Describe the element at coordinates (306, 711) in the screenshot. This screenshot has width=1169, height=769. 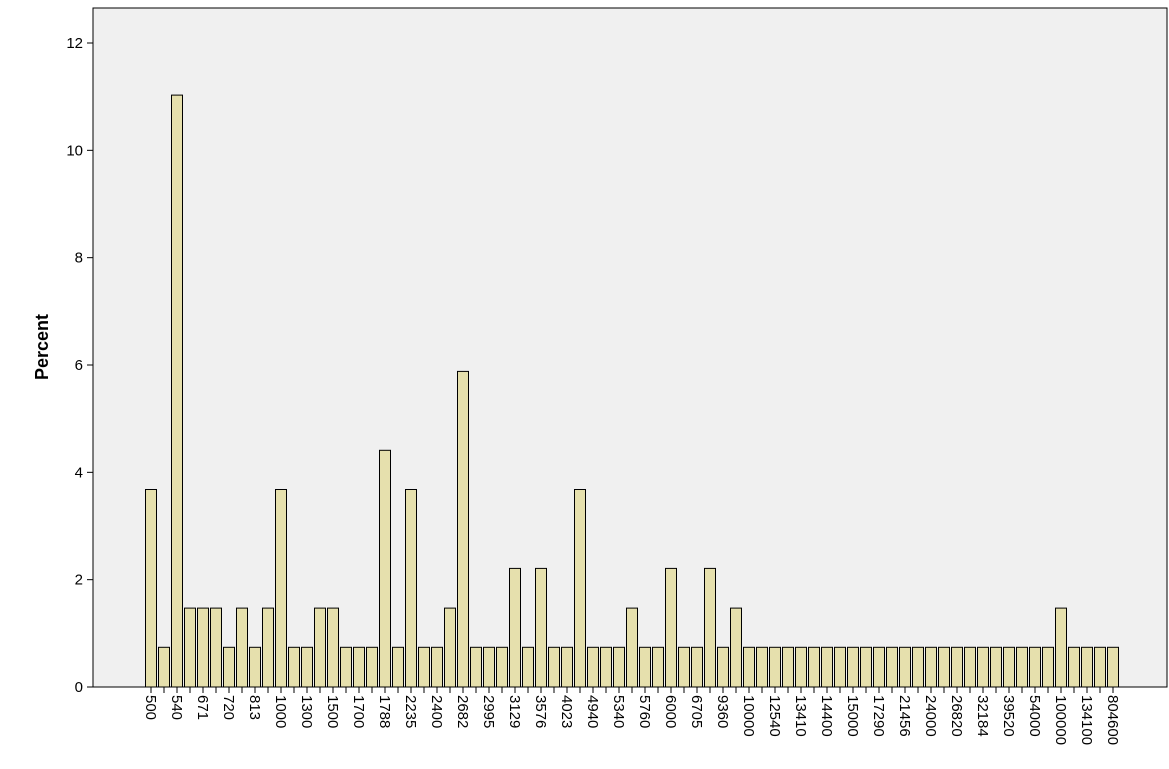
I see `x-tick-label: 1300` at that location.